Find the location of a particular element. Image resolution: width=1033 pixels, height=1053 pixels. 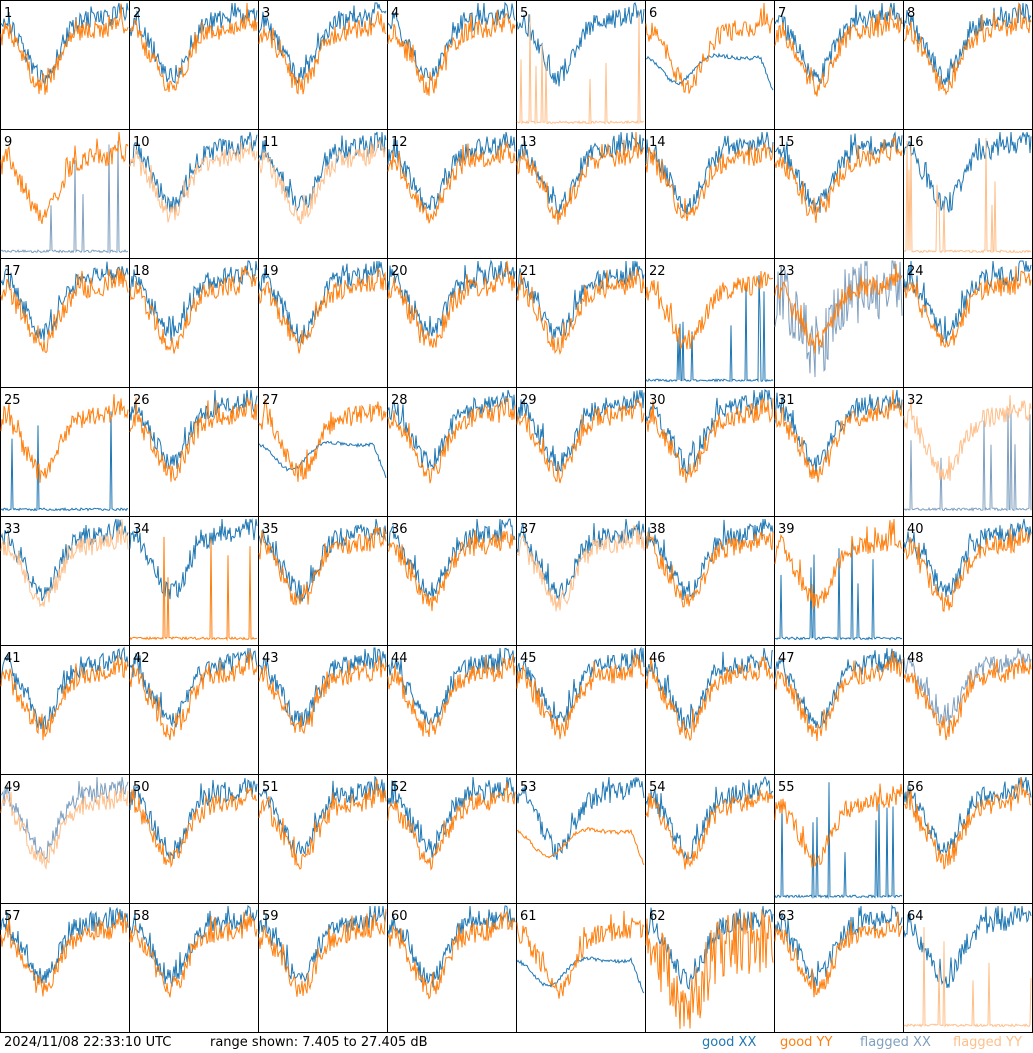

panel-label: 19 is located at coordinates (270, 271).